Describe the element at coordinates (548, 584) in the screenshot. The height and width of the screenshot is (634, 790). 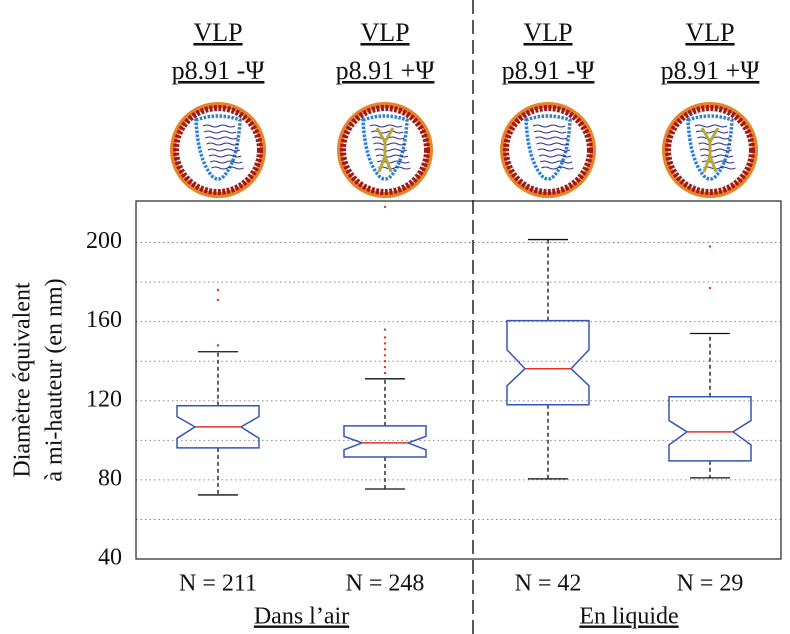
I see `n-label: N = 42` at that location.